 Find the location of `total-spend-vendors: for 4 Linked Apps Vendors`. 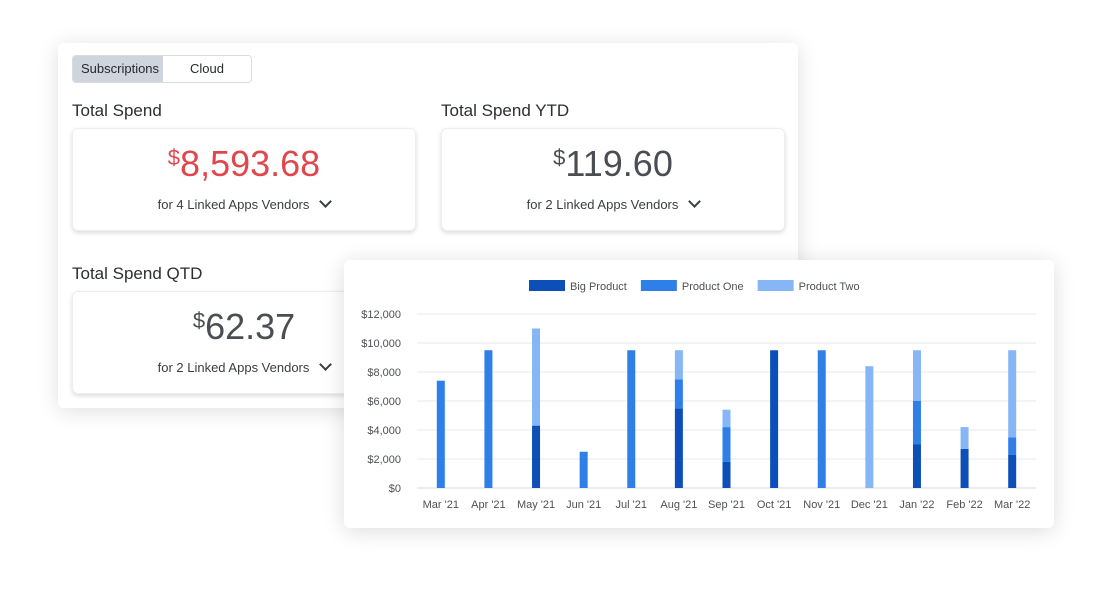

total-spend-vendors: for 4 Linked Apps Vendors is located at coordinates (244, 203).